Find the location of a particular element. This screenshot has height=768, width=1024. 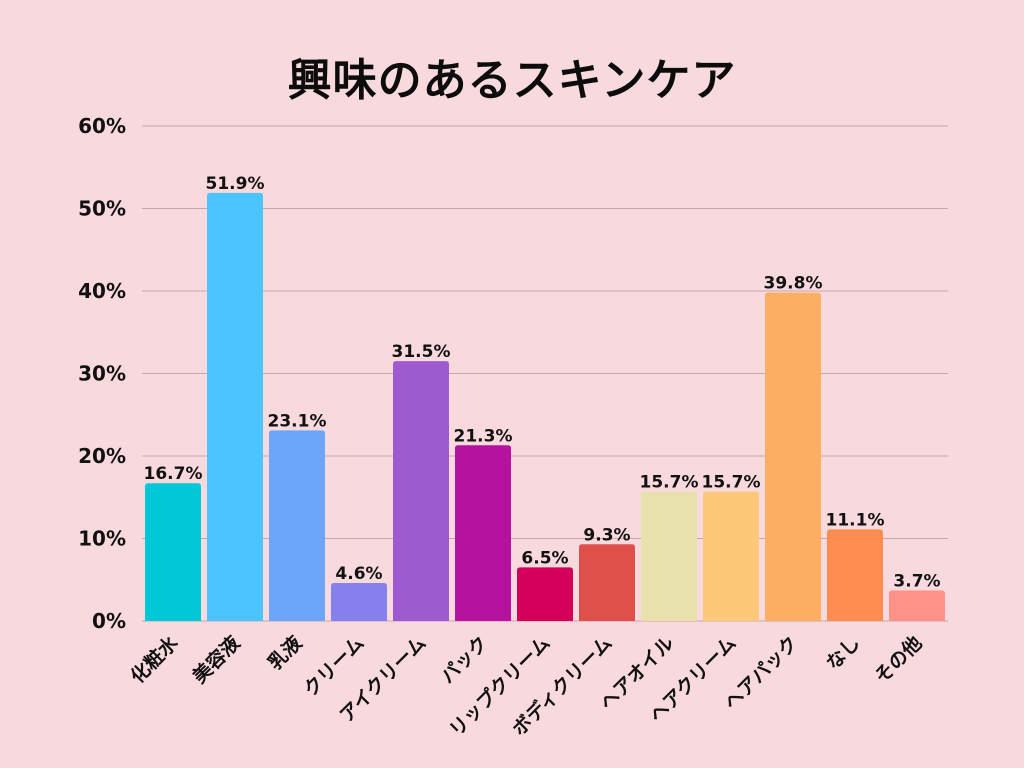

x-tick-label: 美容液 is located at coordinates (216, 659).